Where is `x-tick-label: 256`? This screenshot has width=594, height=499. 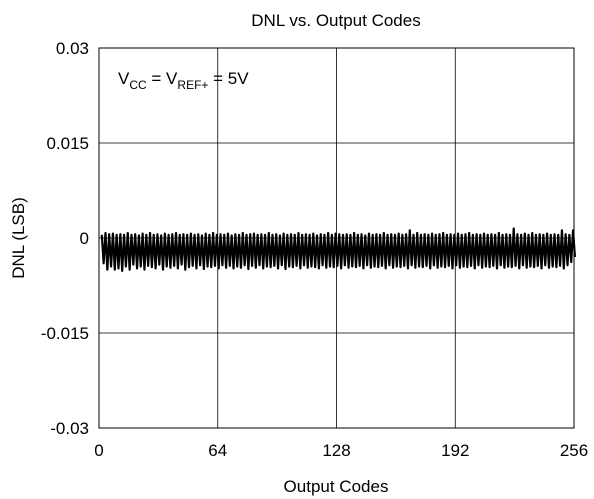
x-tick-label: 256 is located at coordinates (574, 450).